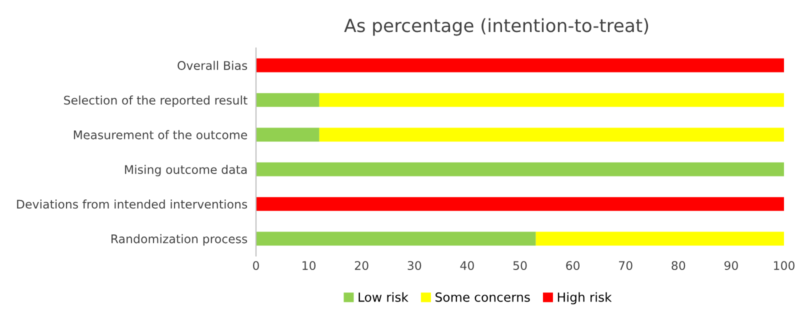 The image size is (800, 320). Describe the element at coordinates (573, 265) in the screenshot. I see `x-tick-label: 60` at that location.